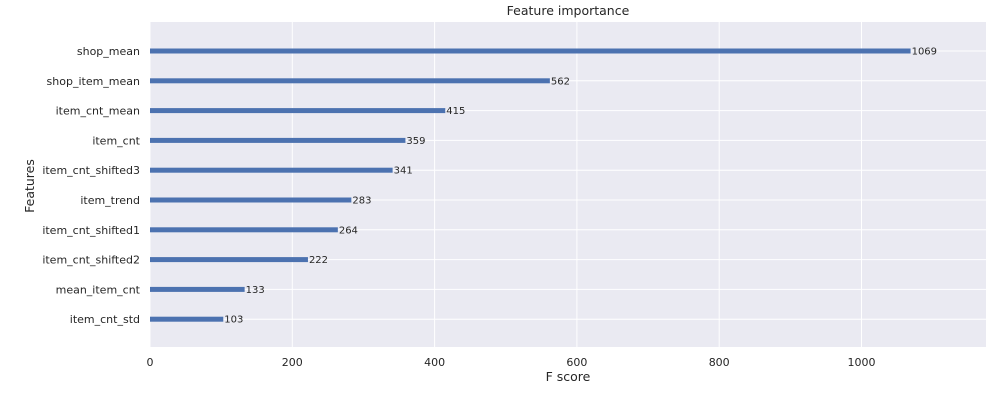 Image resolution: width=1001 pixels, height=405 pixels. I want to click on y-tick-label: item_cnt_shifted3, so click(91, 170).